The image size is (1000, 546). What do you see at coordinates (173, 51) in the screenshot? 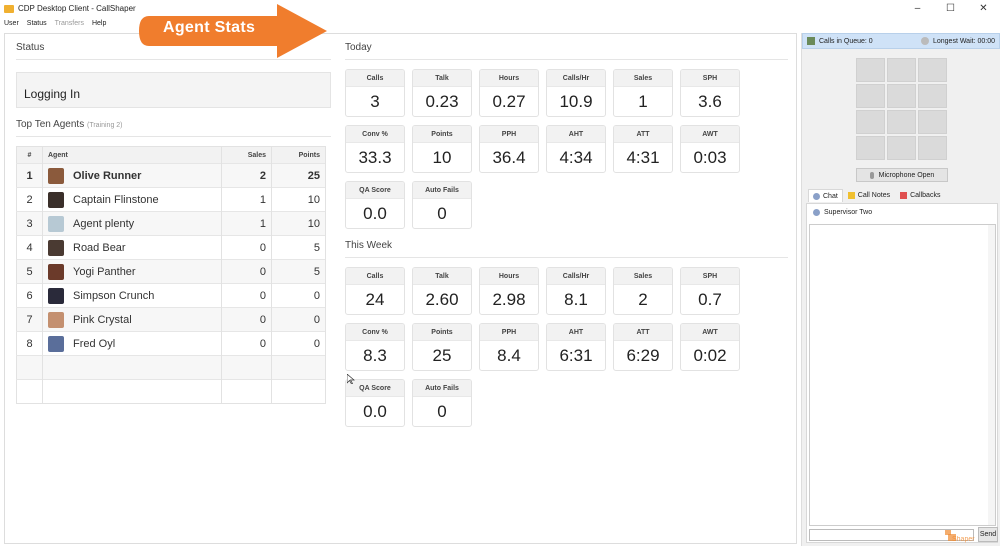
I see `status-heading: Status` at bounding box center [173, 51].